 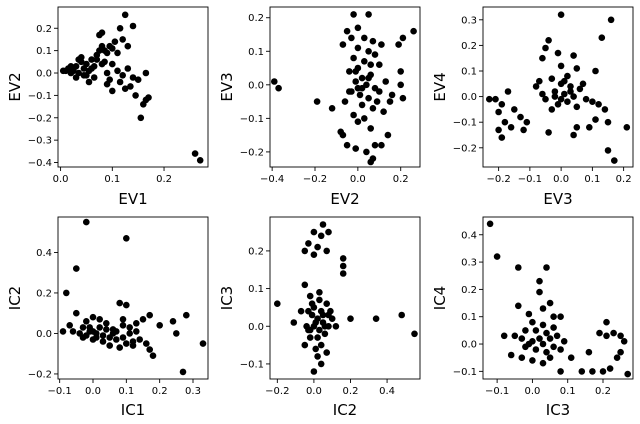 What do you see at coordinates (126, 391) in the screenshot?
I see `x-tick-label: 0.1` at bounding box center [126, 391].